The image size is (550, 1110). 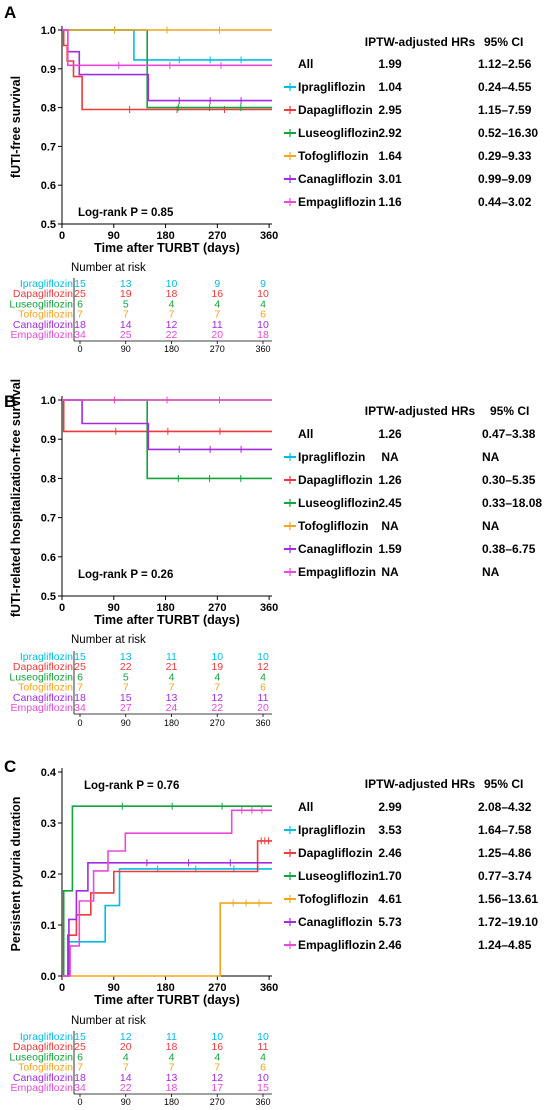 I want to click on risk-value: 27, so click(x=126, y=708).